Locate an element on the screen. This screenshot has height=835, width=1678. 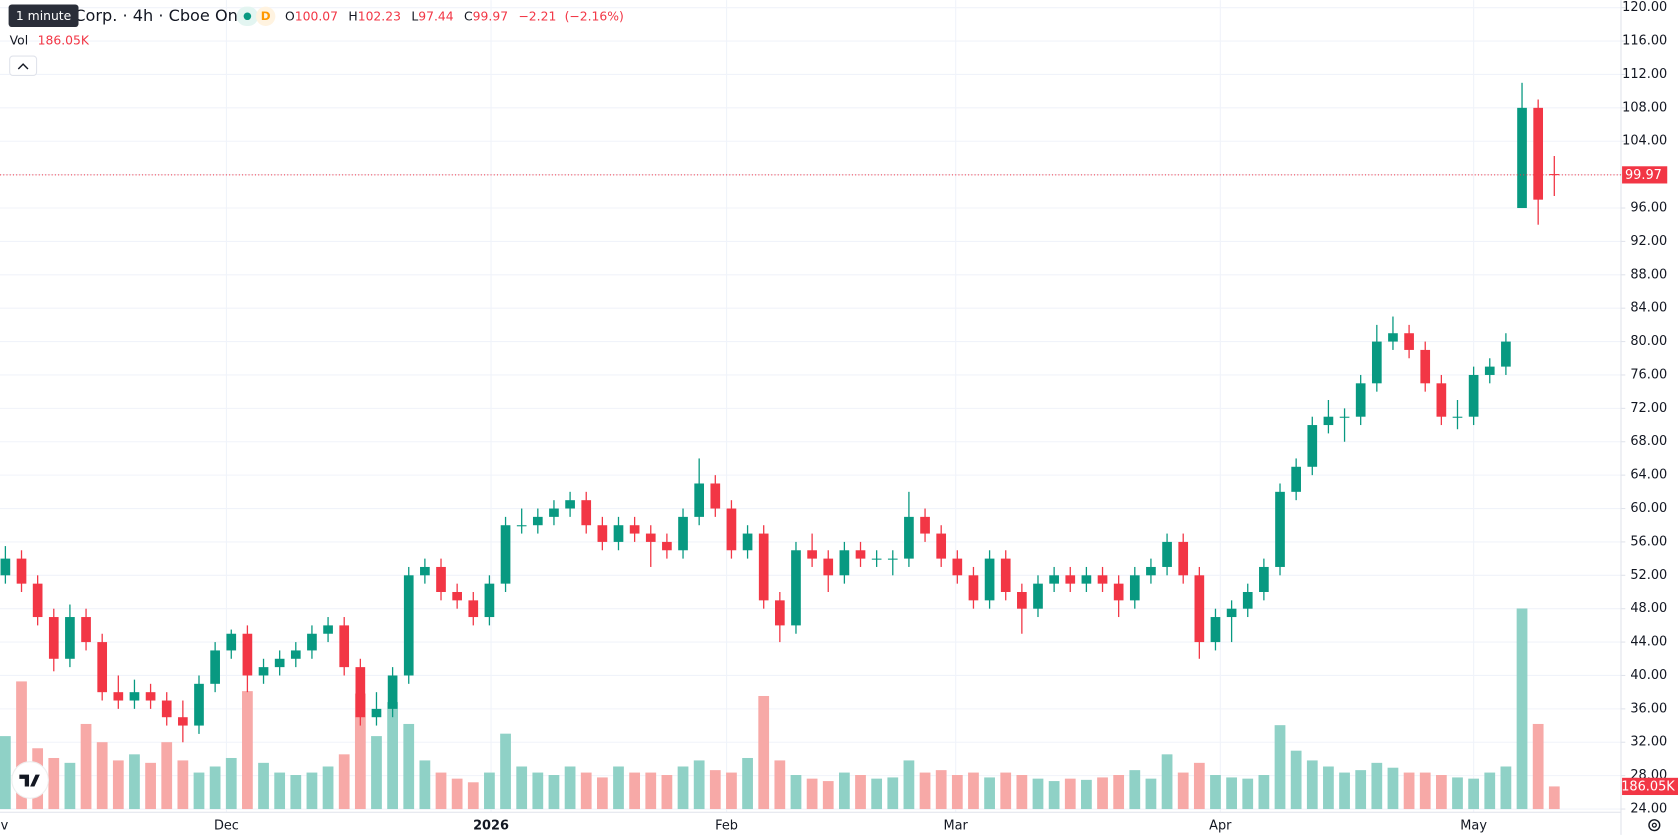
volume-tag is located at coordinates (1650, 786).